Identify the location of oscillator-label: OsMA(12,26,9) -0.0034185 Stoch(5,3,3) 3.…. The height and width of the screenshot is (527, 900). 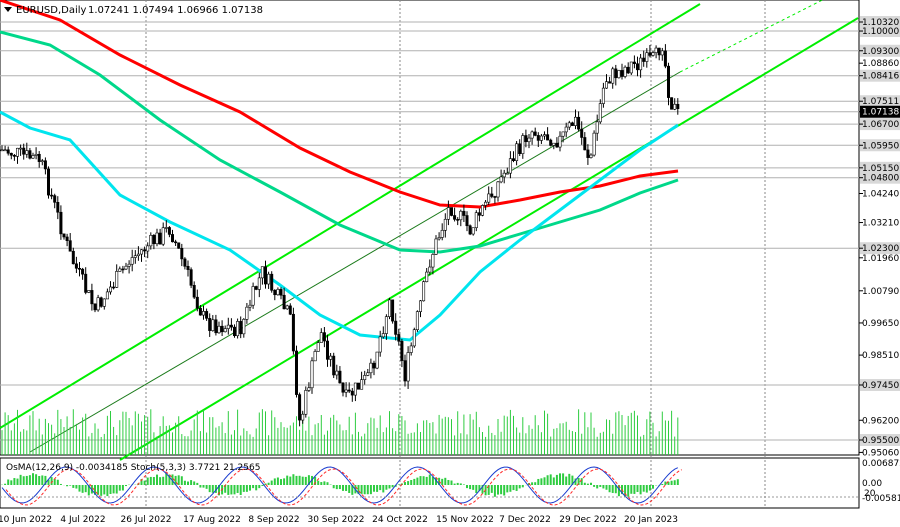
(133, 468).